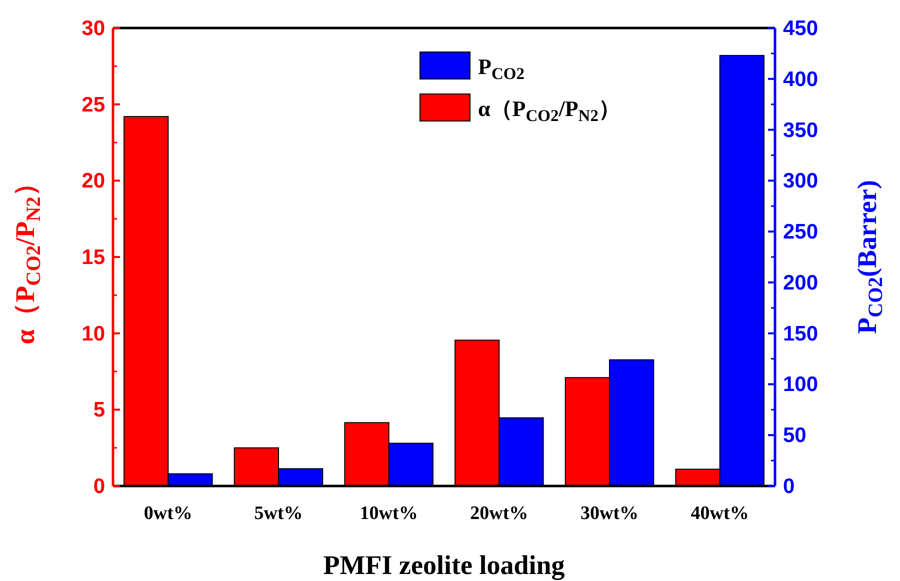  What do you see at coordinates (794, 436) in the screenshot?
I see `y2-tick-label: 50` at bounding box center [794, 436].